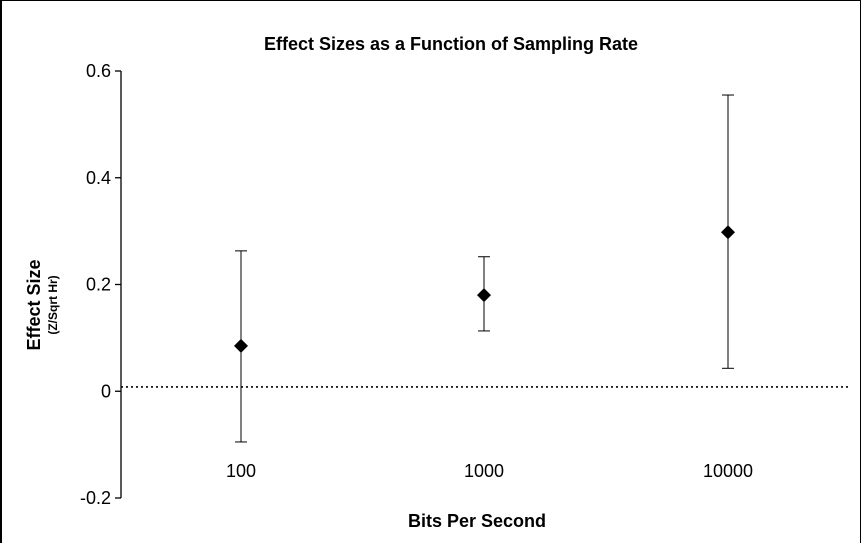  What do you see at coordinates (95, 498) in the screenshot?
I see `y-tick-label: -0.2` at bounding box center [95, 498].